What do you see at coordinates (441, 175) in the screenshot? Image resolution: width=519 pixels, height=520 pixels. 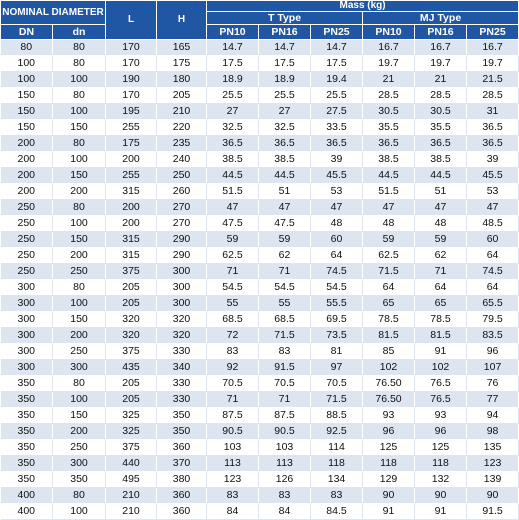 I see `mj-pn16-cell: 44.5` at bounding box center [441, 175].